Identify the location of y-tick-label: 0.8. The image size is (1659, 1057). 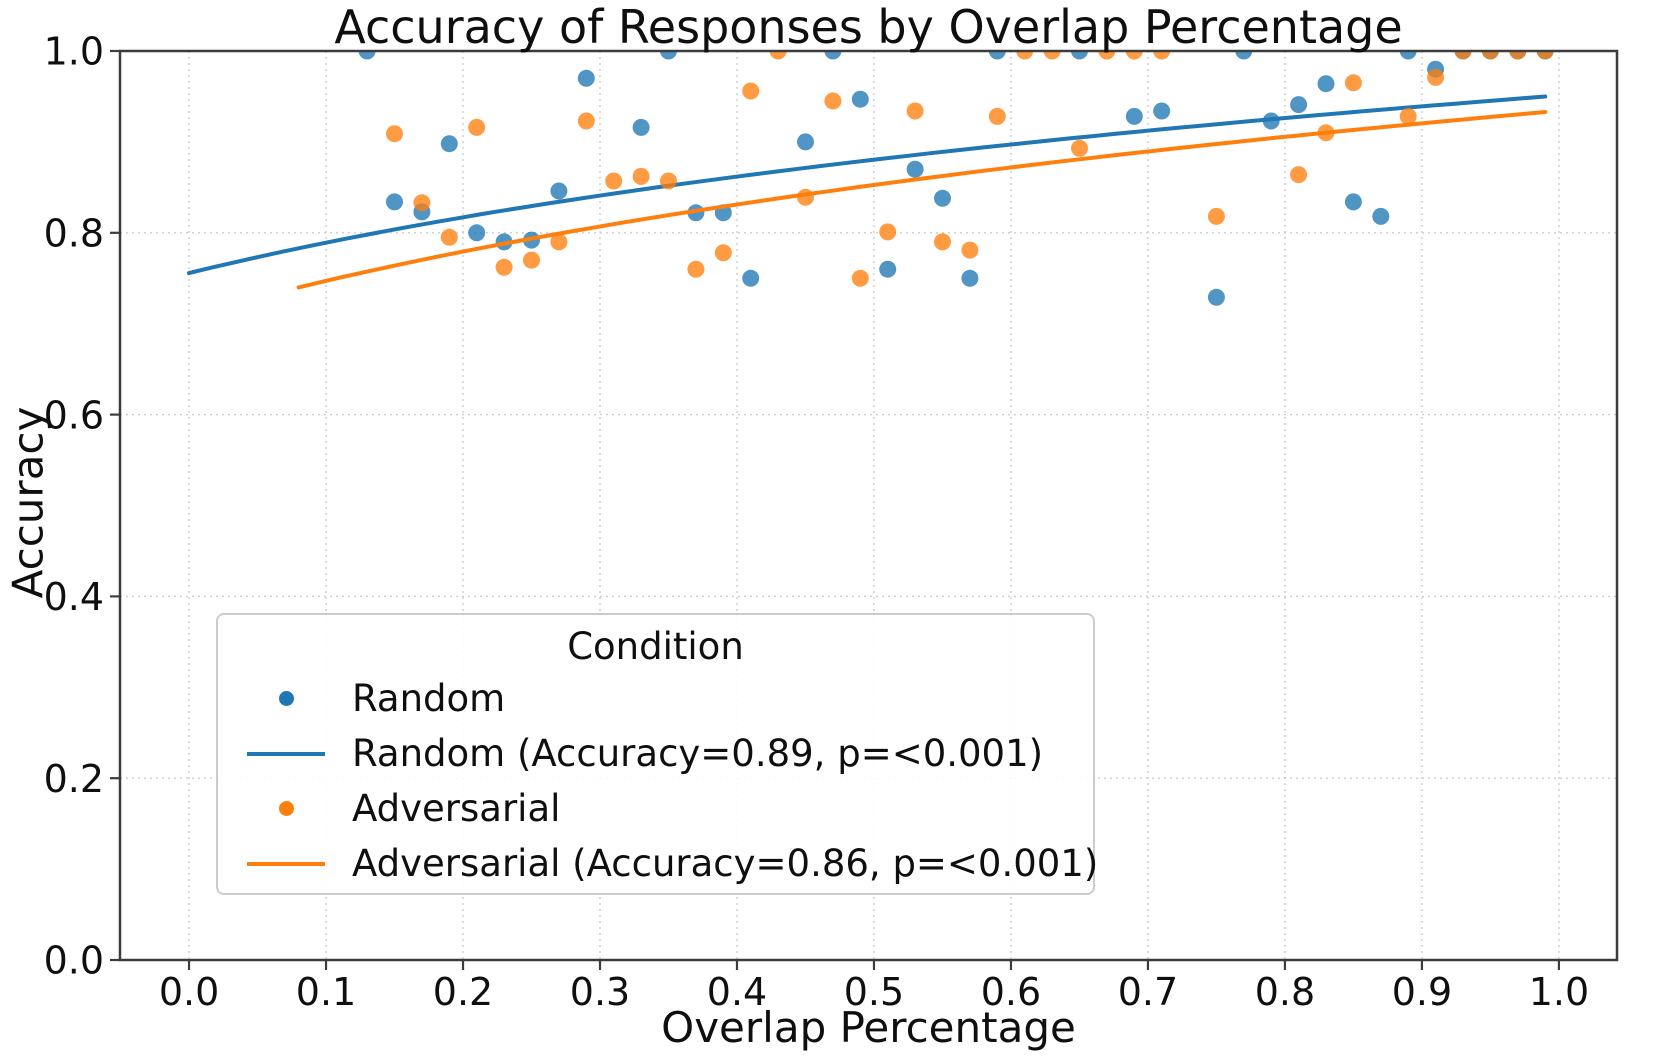
(74, 233).